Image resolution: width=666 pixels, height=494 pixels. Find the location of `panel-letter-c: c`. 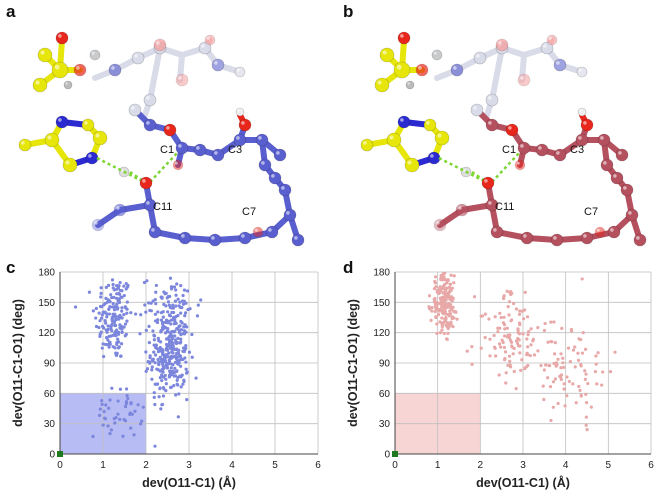

panel-letter-c: c is located at coordinates (11, 267).